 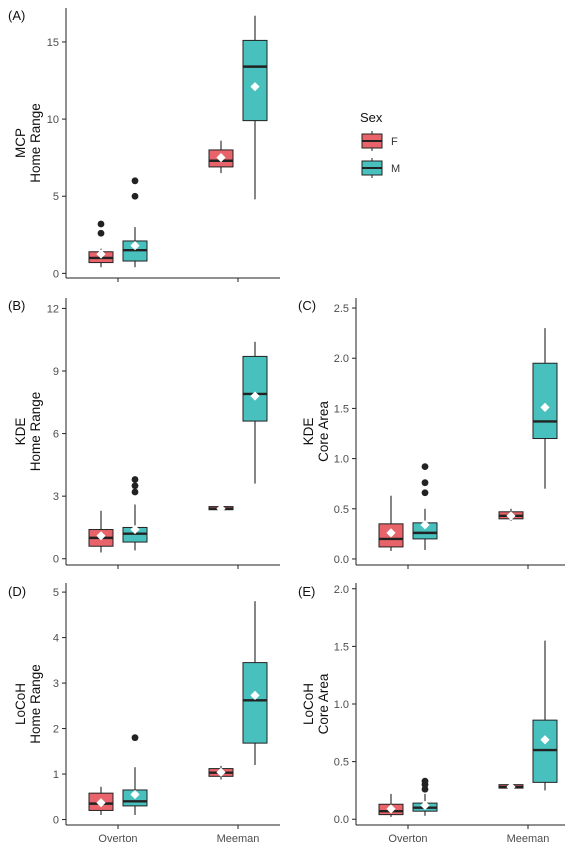 What do you see at coordinates (380, 168) in the screenshot?
I see `legend-item-m: M` at bounding box center [380, 168].